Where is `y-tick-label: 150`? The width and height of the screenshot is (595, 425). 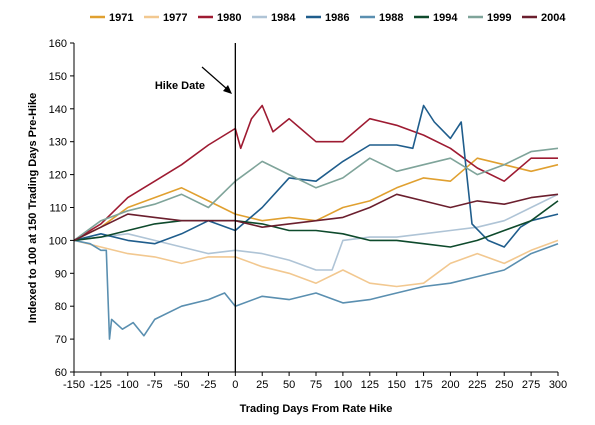 y-tick-label: 150 is located at coordinates (58, 77).